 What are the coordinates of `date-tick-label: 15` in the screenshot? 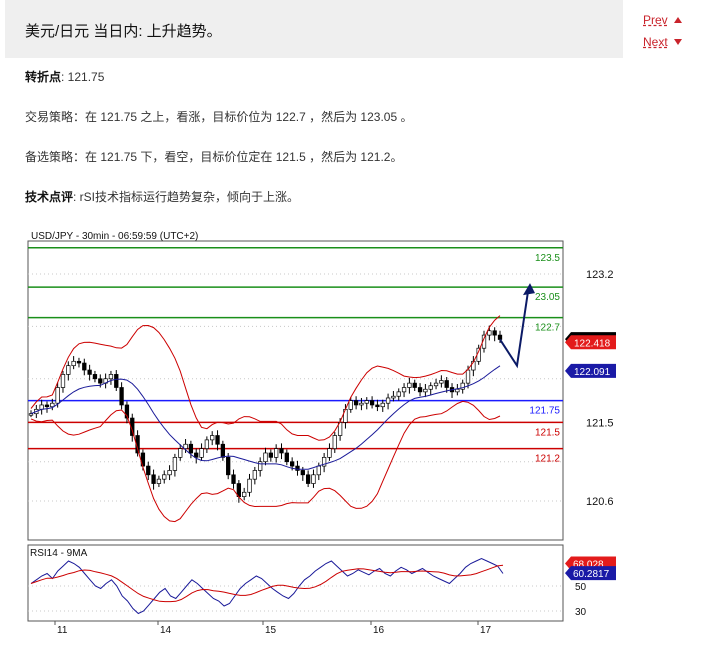 It's located at (271, 630).